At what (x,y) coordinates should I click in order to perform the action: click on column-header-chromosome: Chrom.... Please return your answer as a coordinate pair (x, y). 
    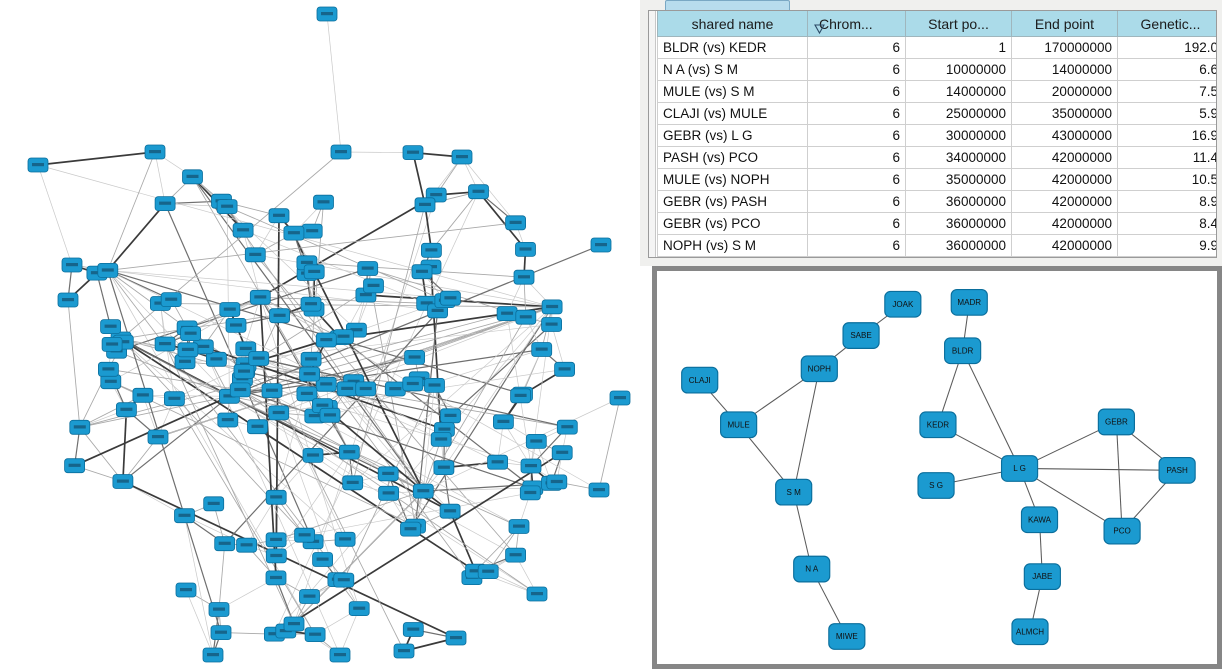
    Looking at the image, I should click on (856, 24).